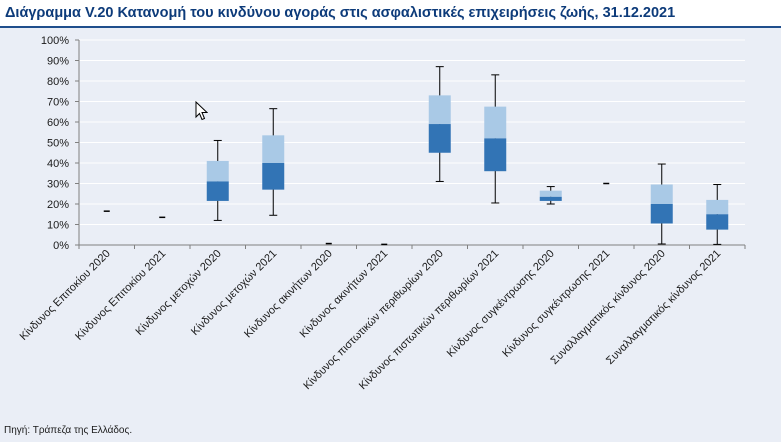 The height and width of the screenshot is (442, 781). Describe the element at coordinates (58, 205) in the screenshot. I see `y-tick-label: 20%` at that location.